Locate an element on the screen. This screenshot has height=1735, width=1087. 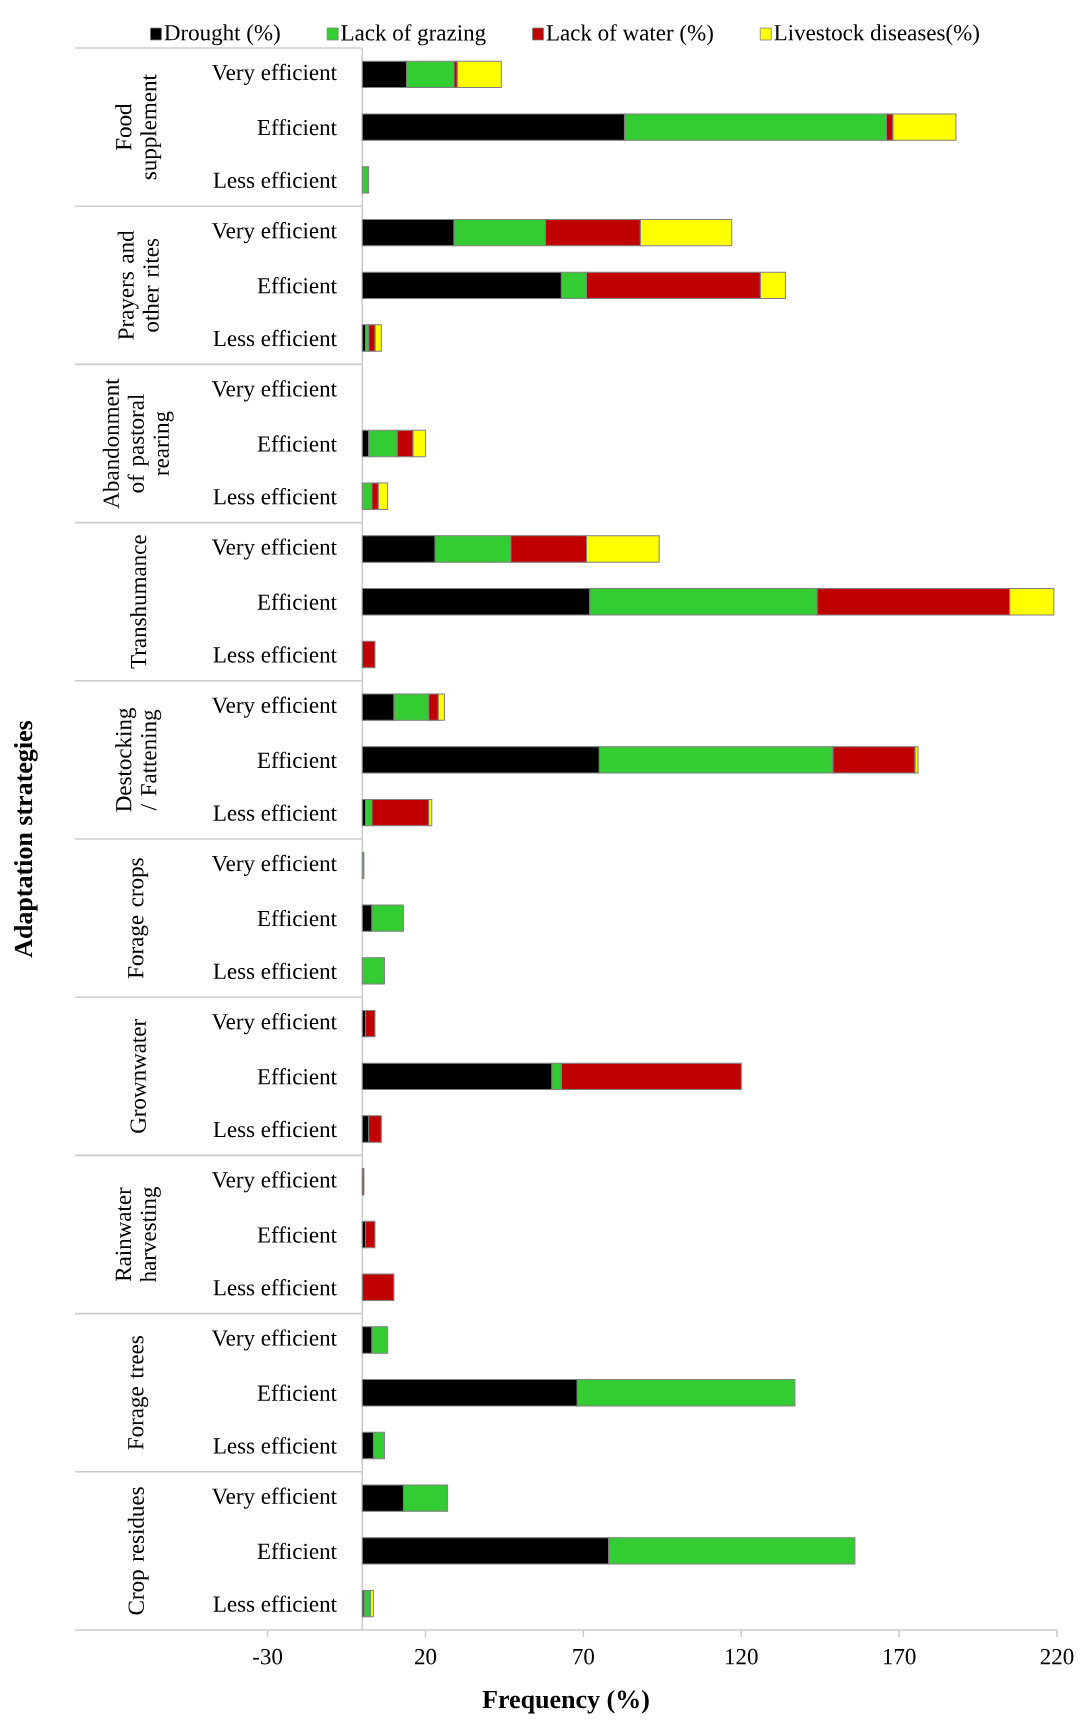
legend-label: Drought (%) is located at coordinates (222, 35).